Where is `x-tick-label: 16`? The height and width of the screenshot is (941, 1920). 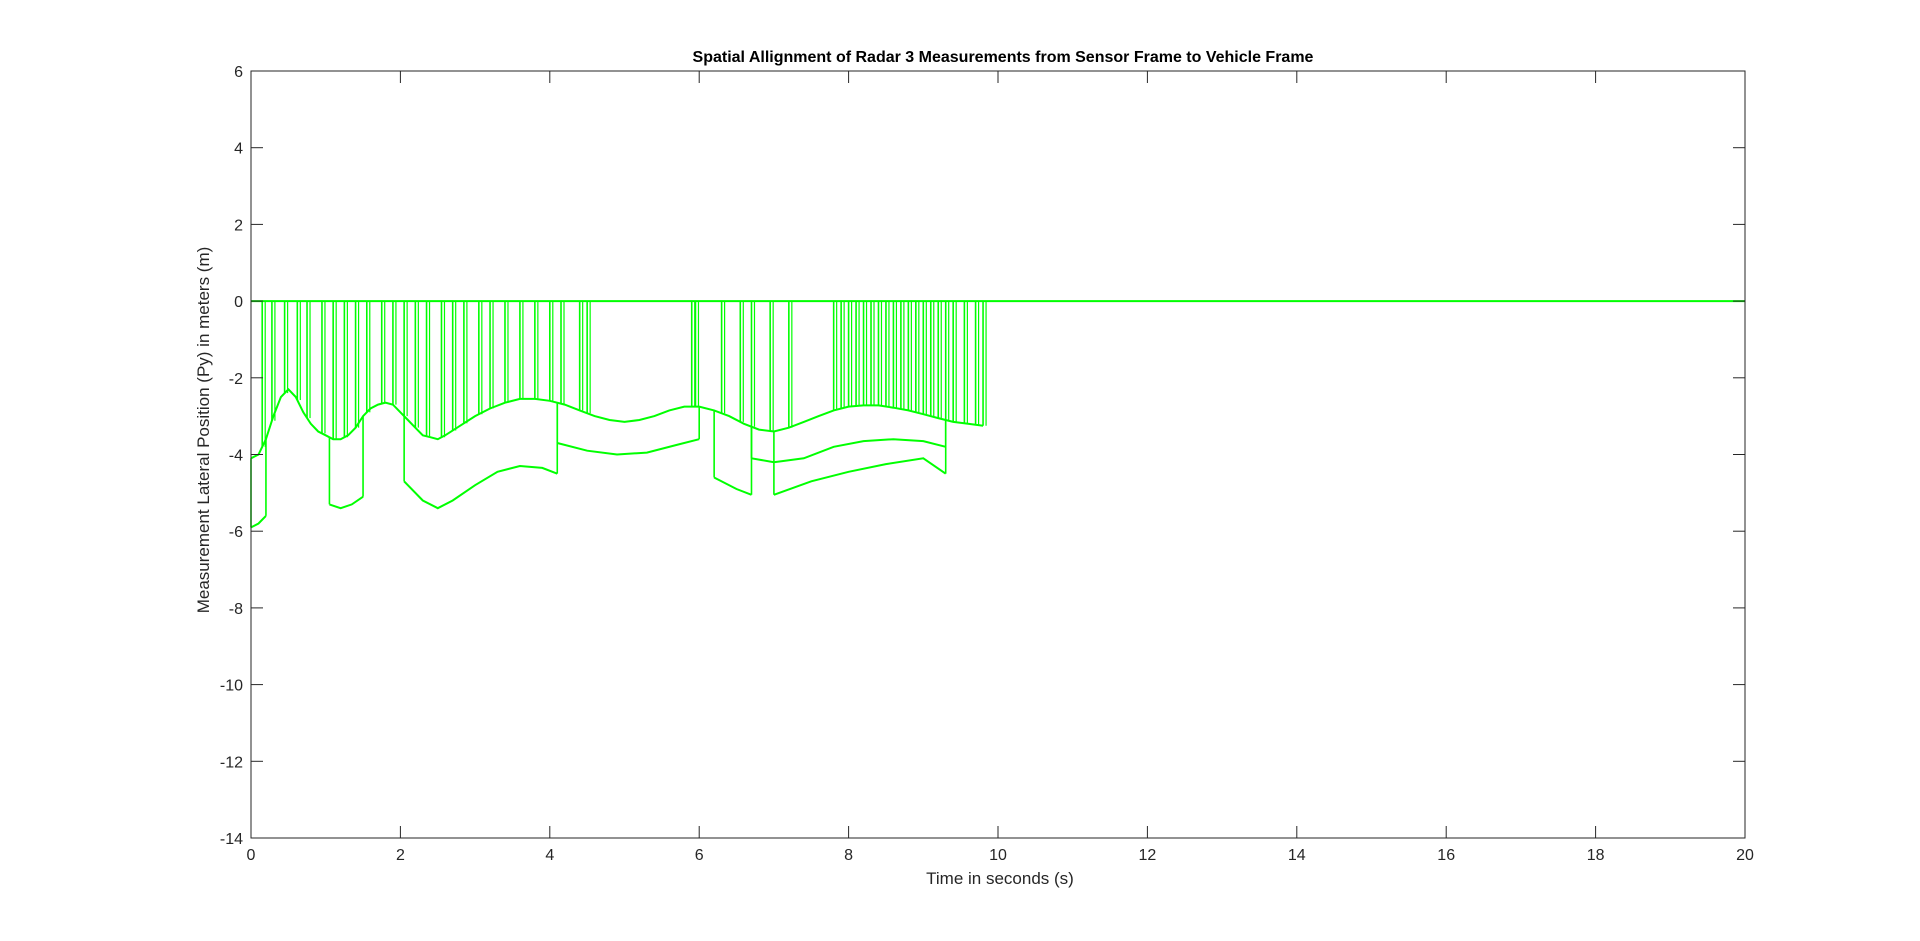
x-tick-label: 16 is located at coordinates (1446, 855).